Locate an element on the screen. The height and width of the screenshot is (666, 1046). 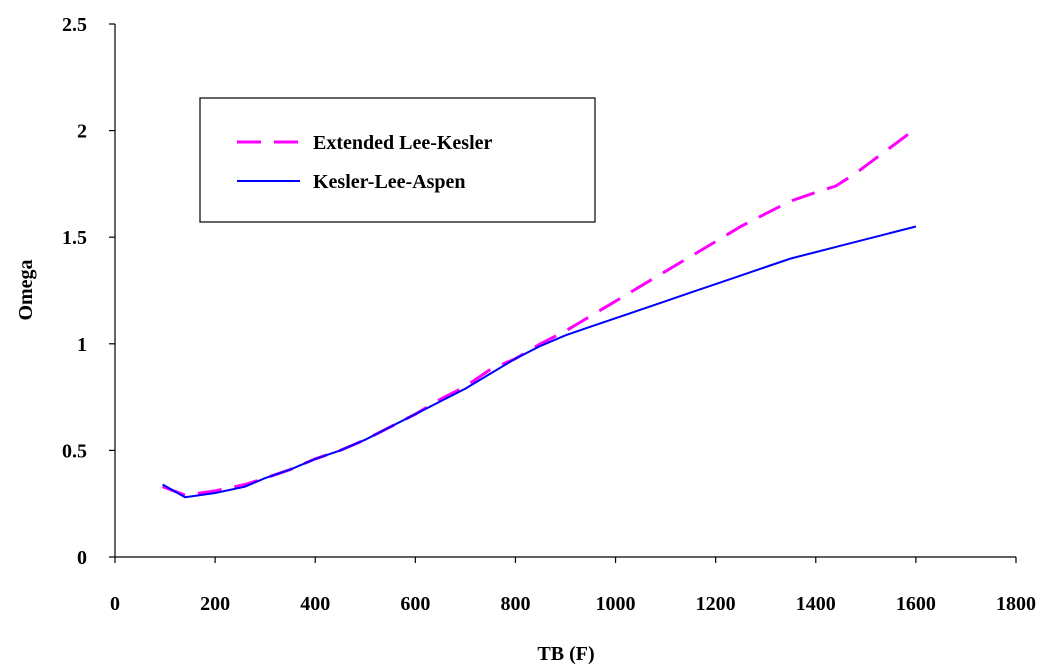
x-tick-label: 1600 is located at coordinates (916, 604).